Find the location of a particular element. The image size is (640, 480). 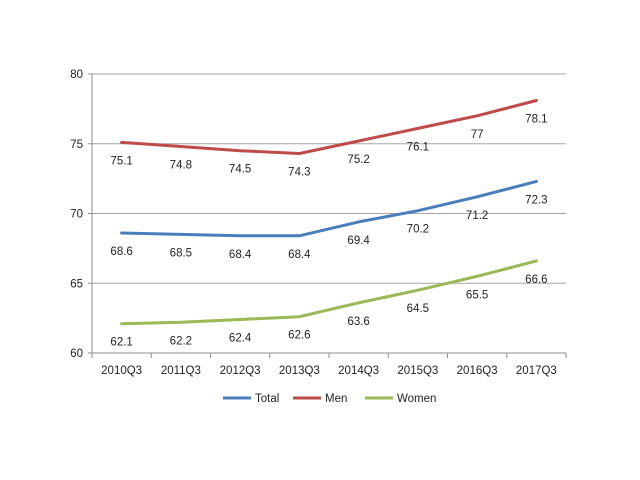

x-tick-label: 2015Q3 is located at coordinates (417, 371).